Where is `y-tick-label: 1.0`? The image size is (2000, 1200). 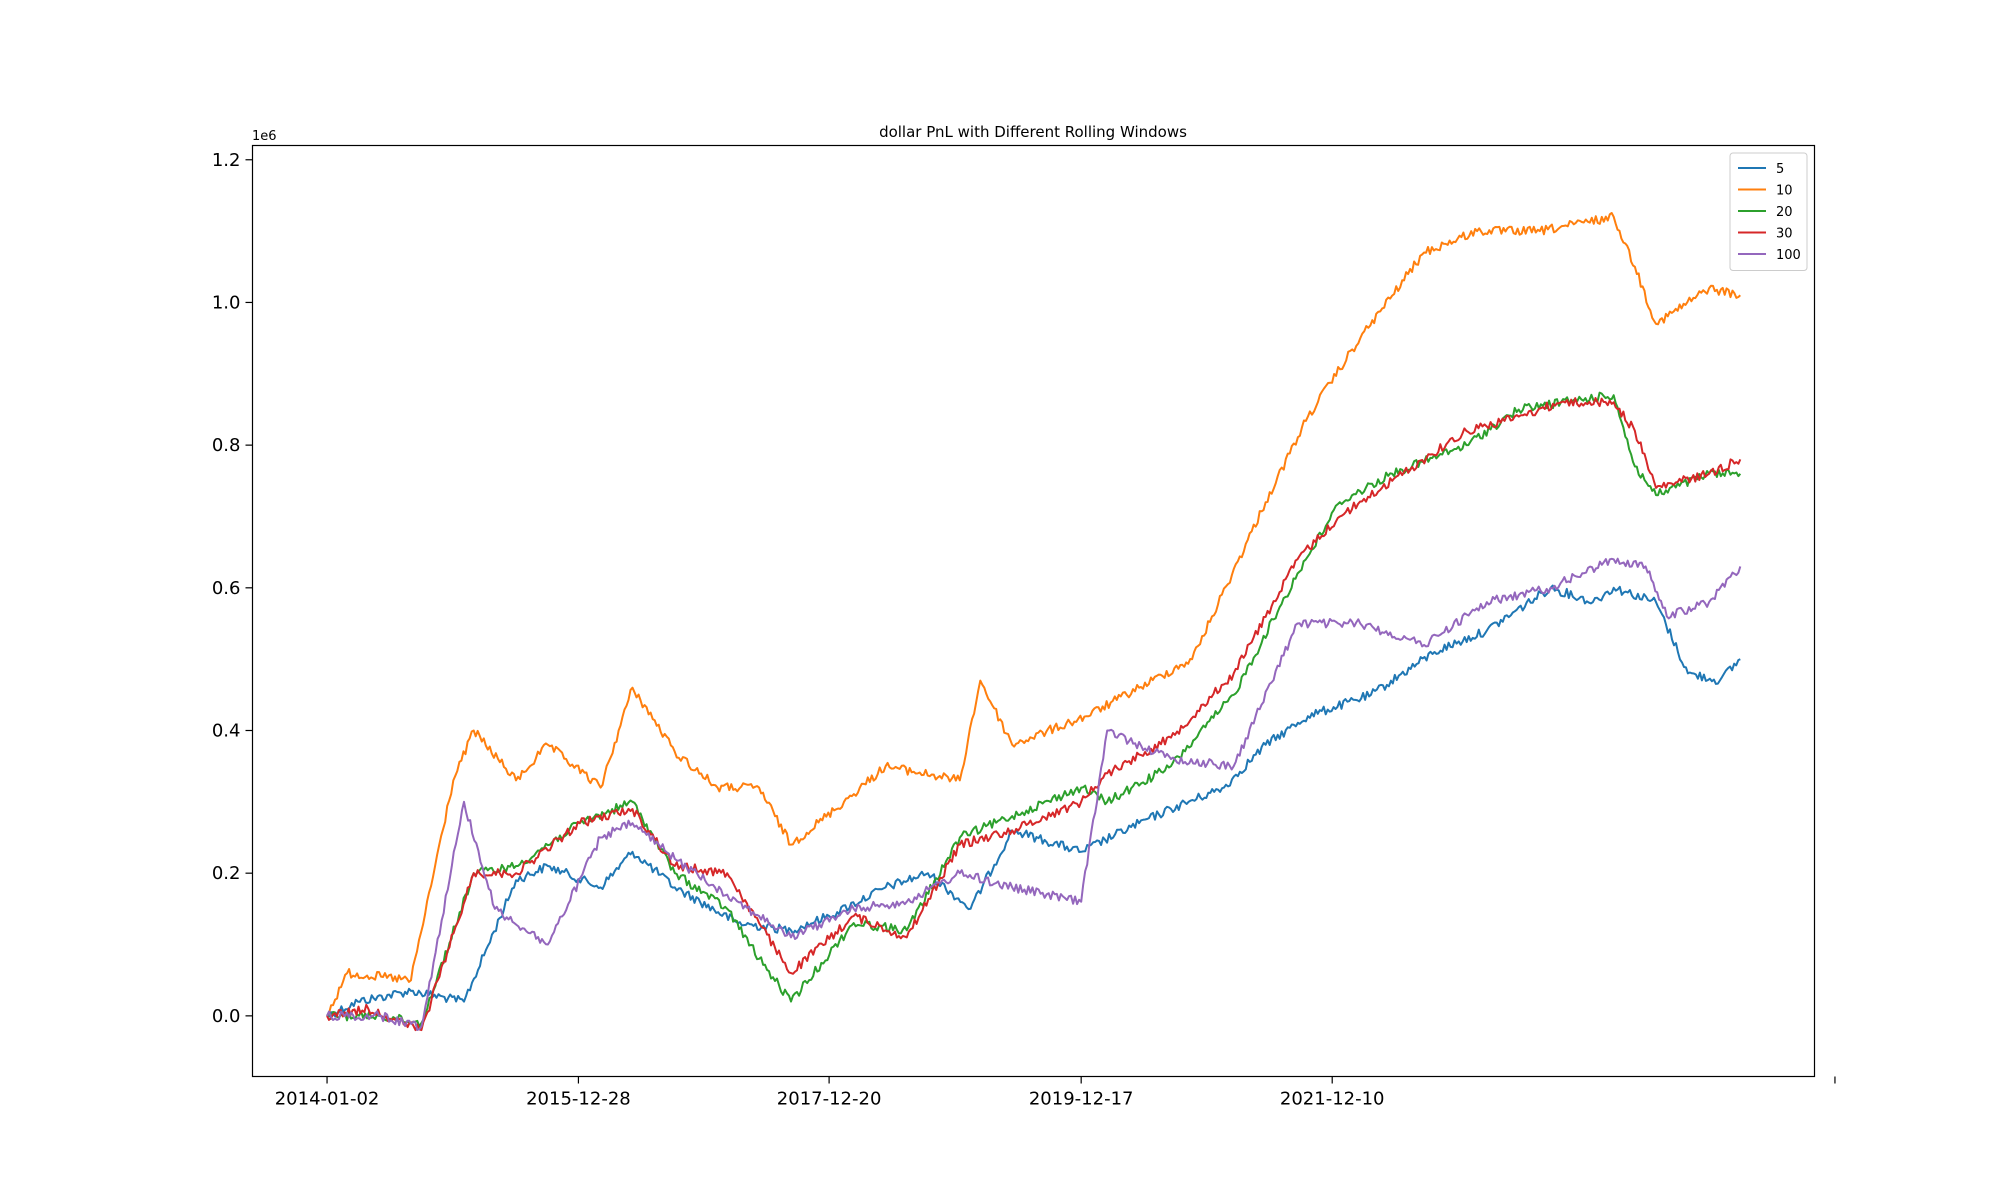
y-tick-label: 1.0 is located at coordinates (226, 302).